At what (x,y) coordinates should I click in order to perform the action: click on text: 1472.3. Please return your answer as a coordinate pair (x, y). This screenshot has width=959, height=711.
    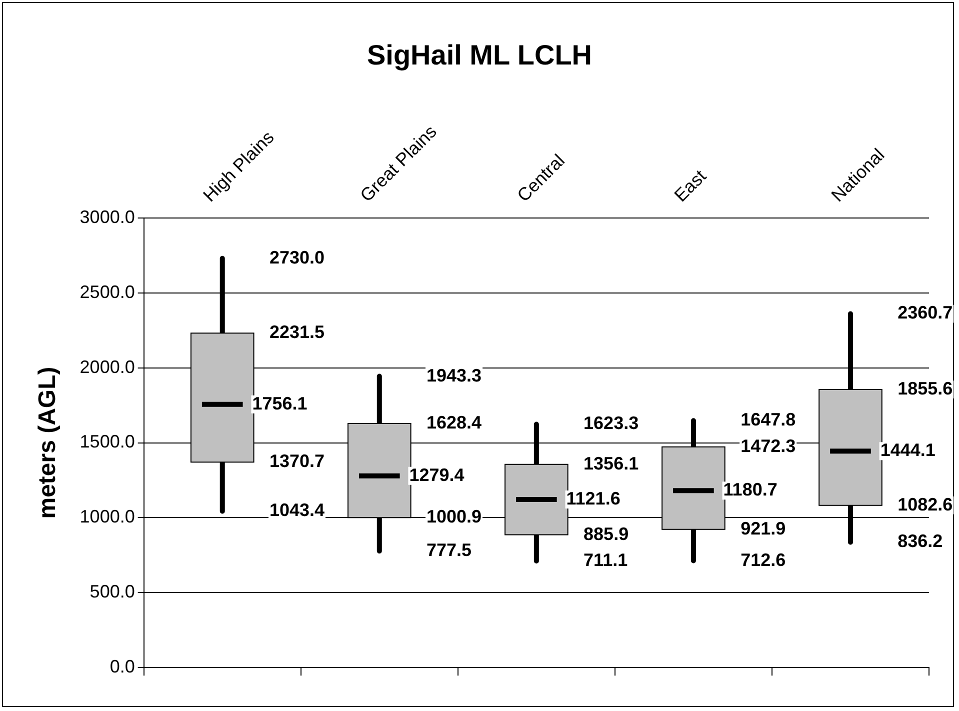
    Looking at the image, I should click on (768, 446).